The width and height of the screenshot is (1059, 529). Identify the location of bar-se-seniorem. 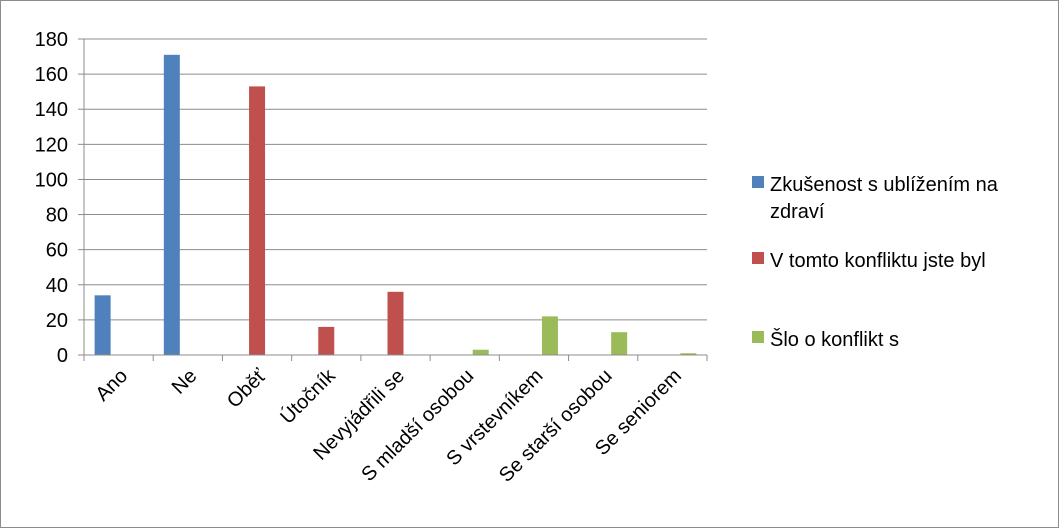
(688, 354).